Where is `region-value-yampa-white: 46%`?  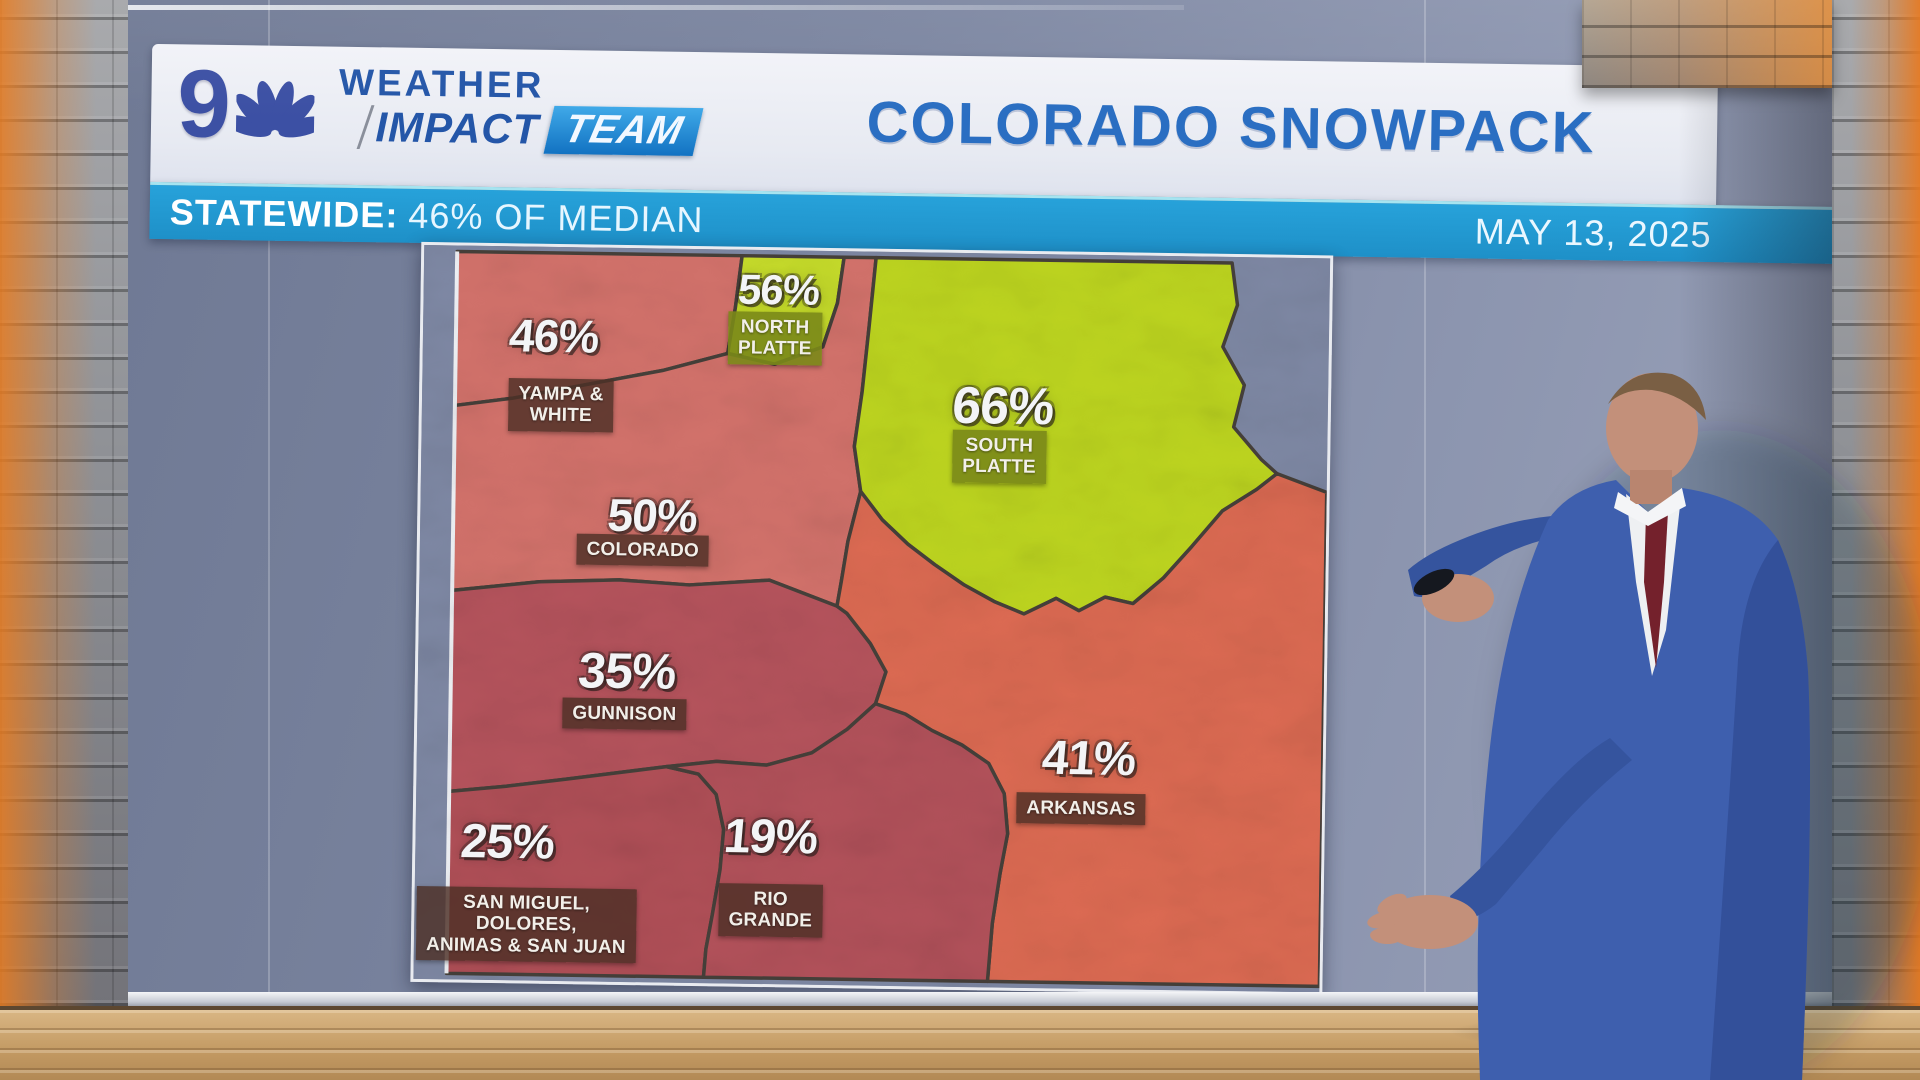 region-value-yampa-white: 46% is located at coordinates (554, 336).